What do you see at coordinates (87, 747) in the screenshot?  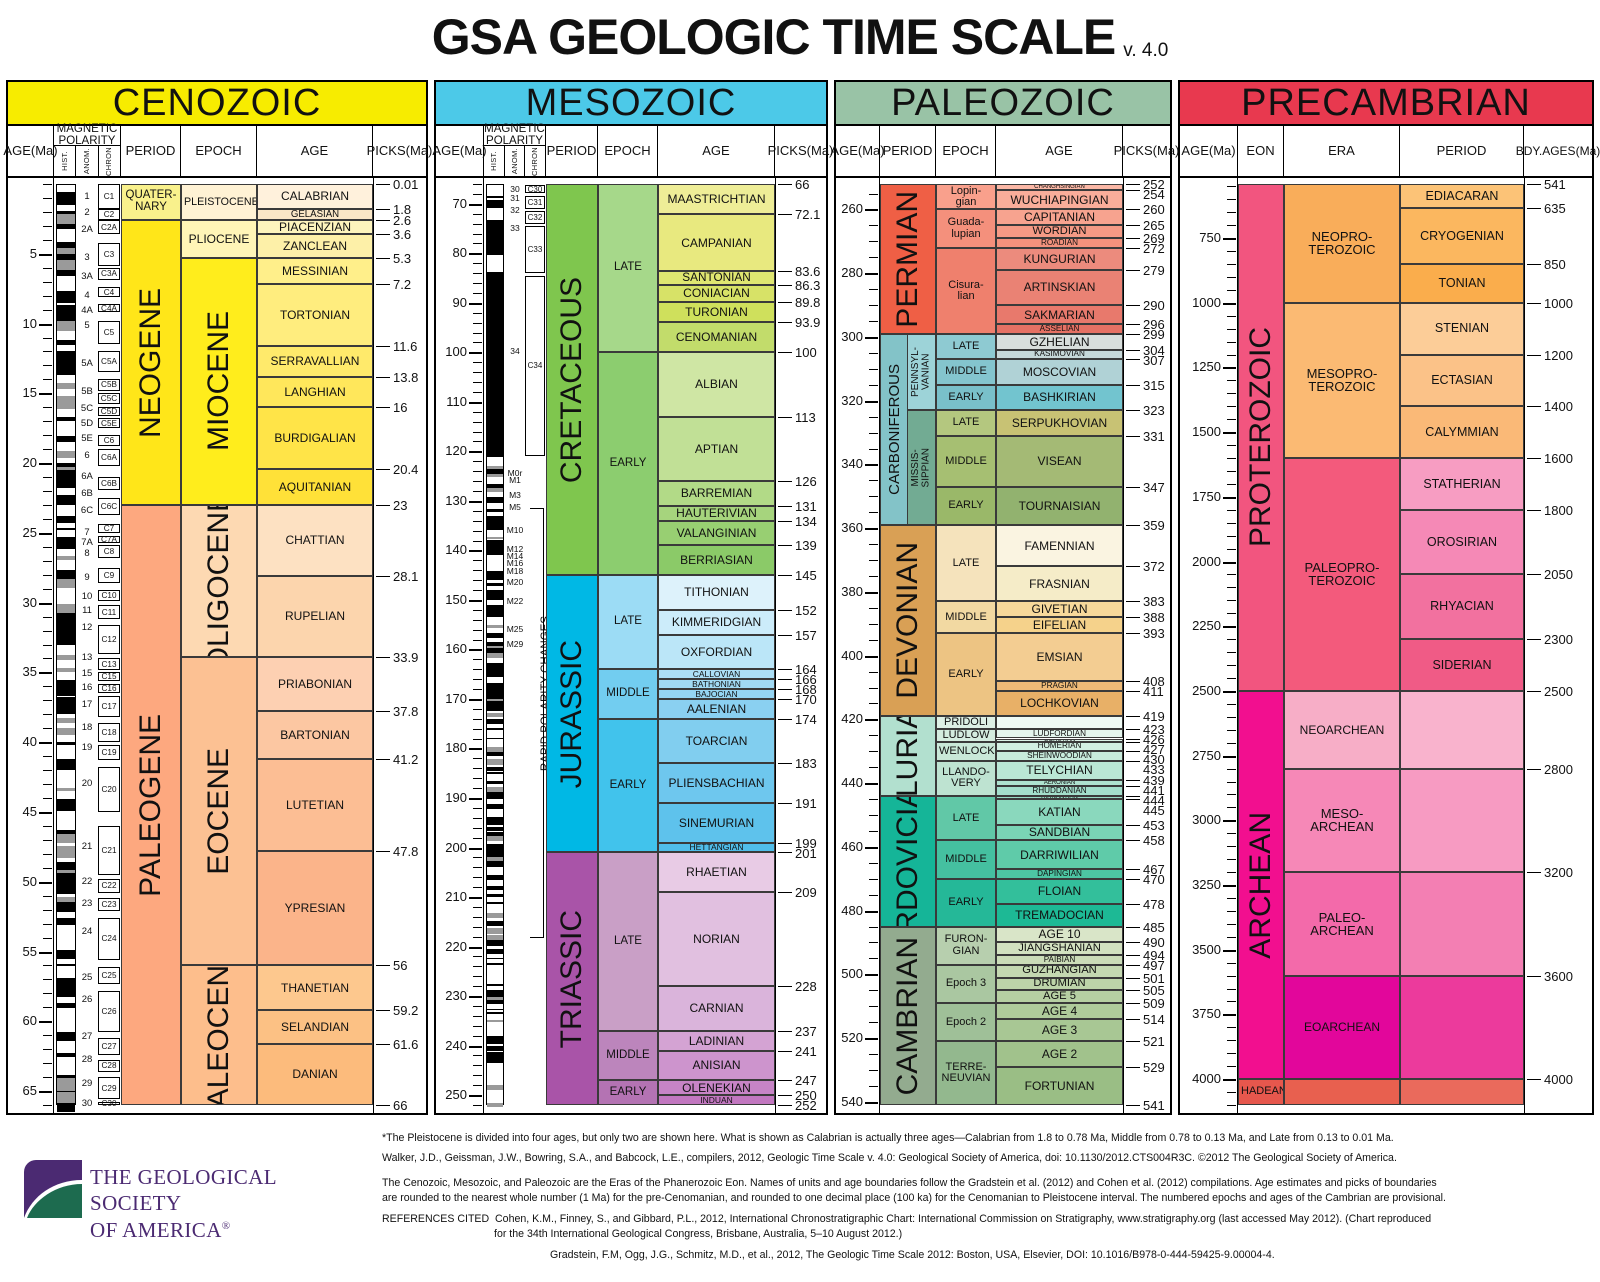 I see `anomaly-label: 19` at bounding box center [87, 747].